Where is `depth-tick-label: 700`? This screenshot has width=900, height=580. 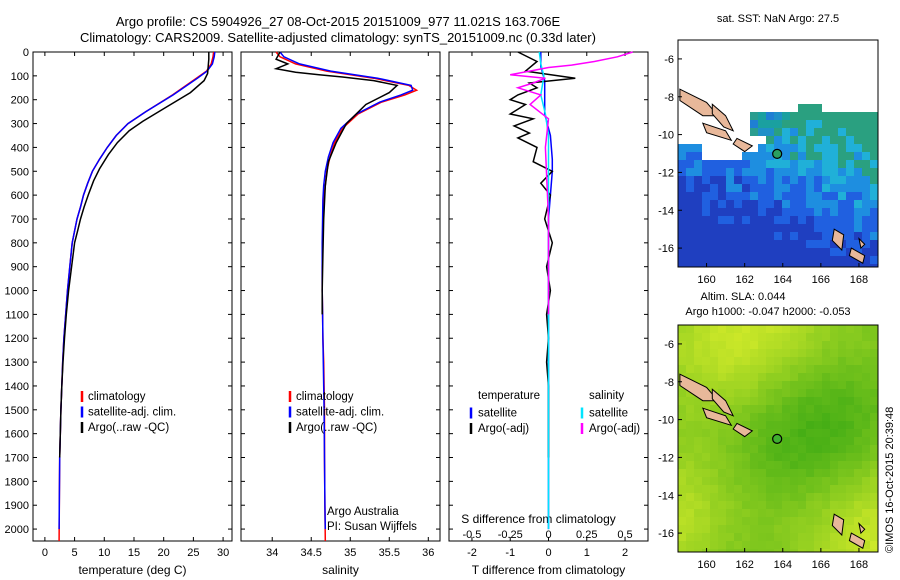
depth-tick-label: 700 is located at coordinates (20, 220).